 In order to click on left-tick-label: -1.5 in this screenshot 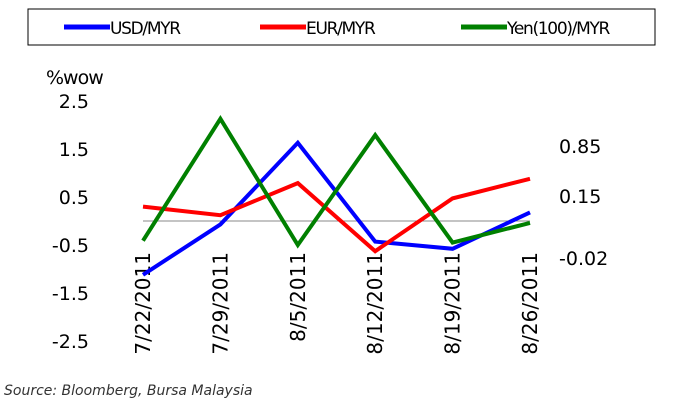, I will do `click(70, 294)`.